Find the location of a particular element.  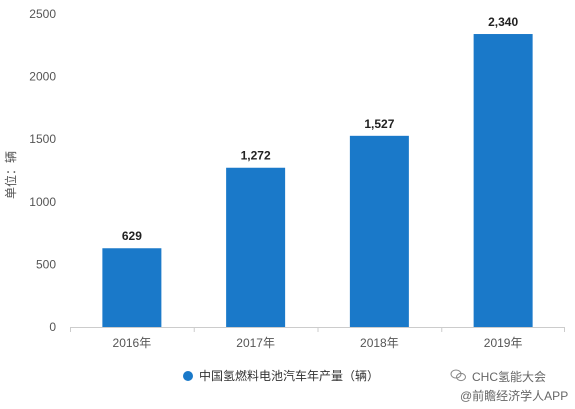

x-axis-ticks: 2016年 2017年 2018年 2019年 is located at coordinates (317, 338).